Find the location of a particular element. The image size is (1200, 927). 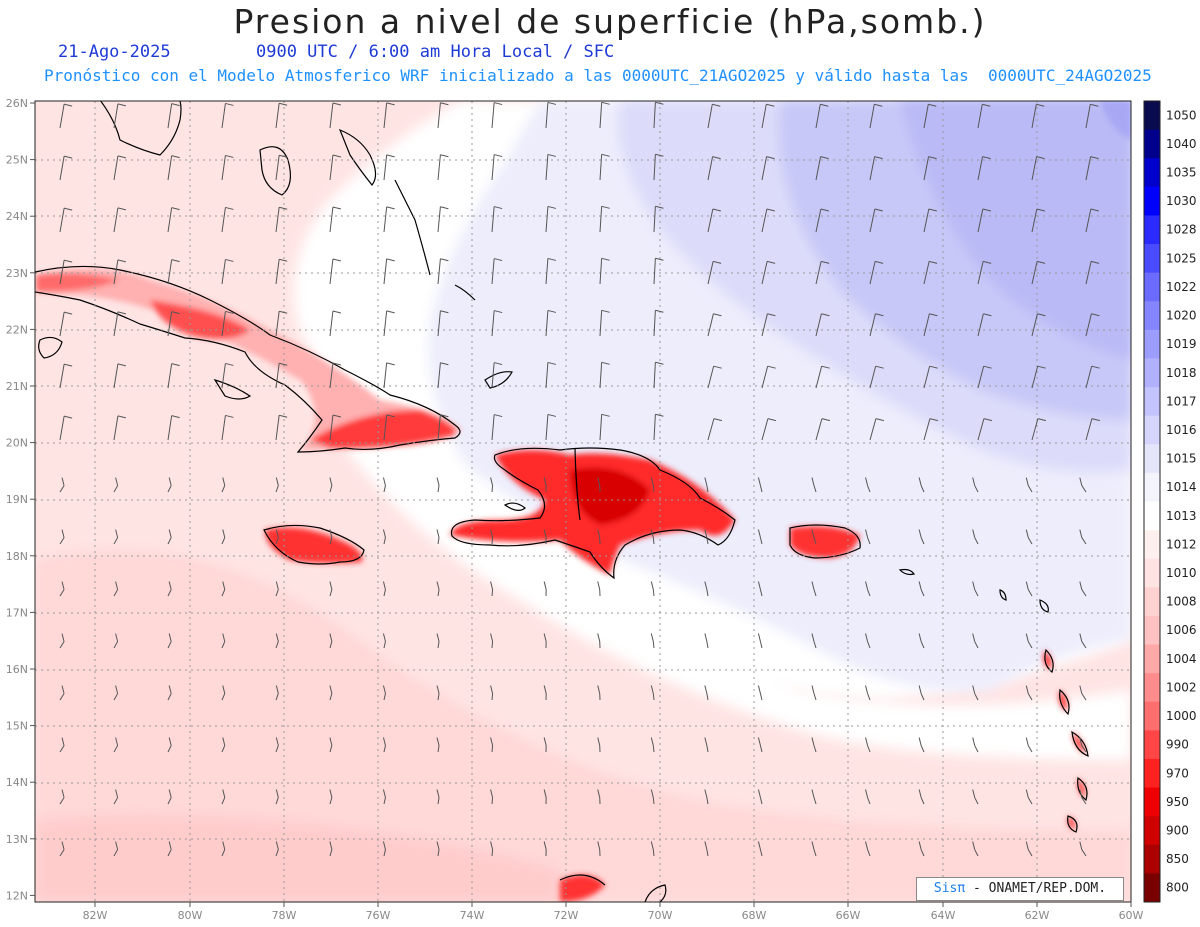

lon-tick-label: 74W is located at coordinates (472, 915).